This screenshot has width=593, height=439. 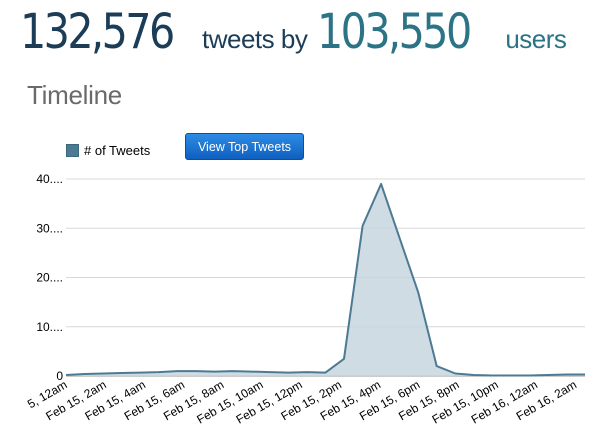 What do you see at coordinates (117, 150) in the screenshot?
I see `legend-label: # of Tweets` at bounding box center [117, 150].